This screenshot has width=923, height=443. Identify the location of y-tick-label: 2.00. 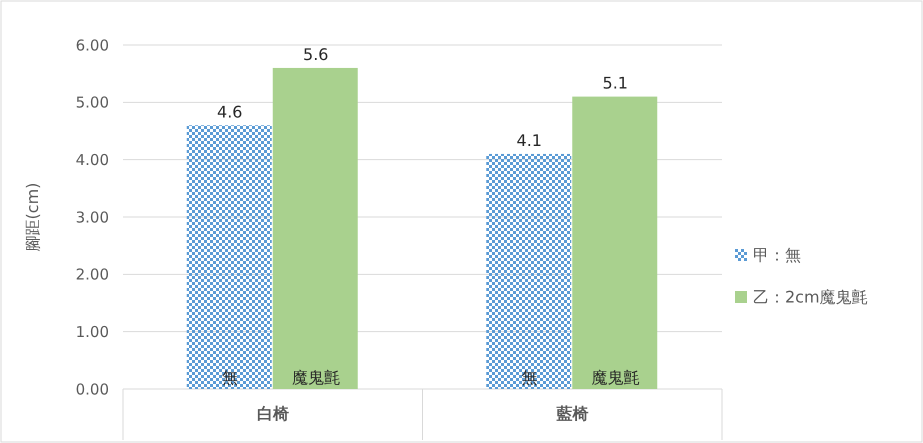
(92, 275).